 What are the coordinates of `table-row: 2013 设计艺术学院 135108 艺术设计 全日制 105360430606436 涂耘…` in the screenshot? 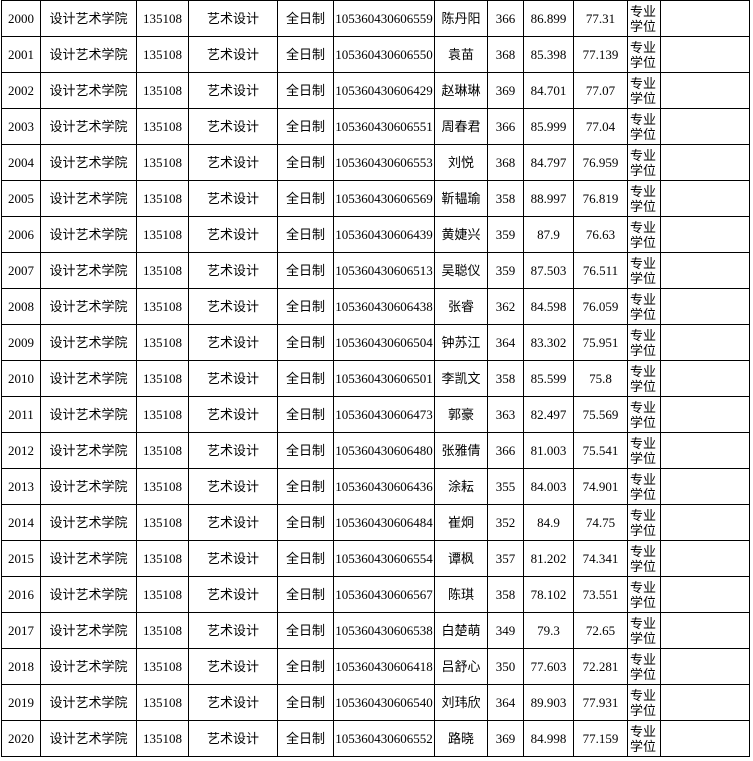 It's located at (375, 486).